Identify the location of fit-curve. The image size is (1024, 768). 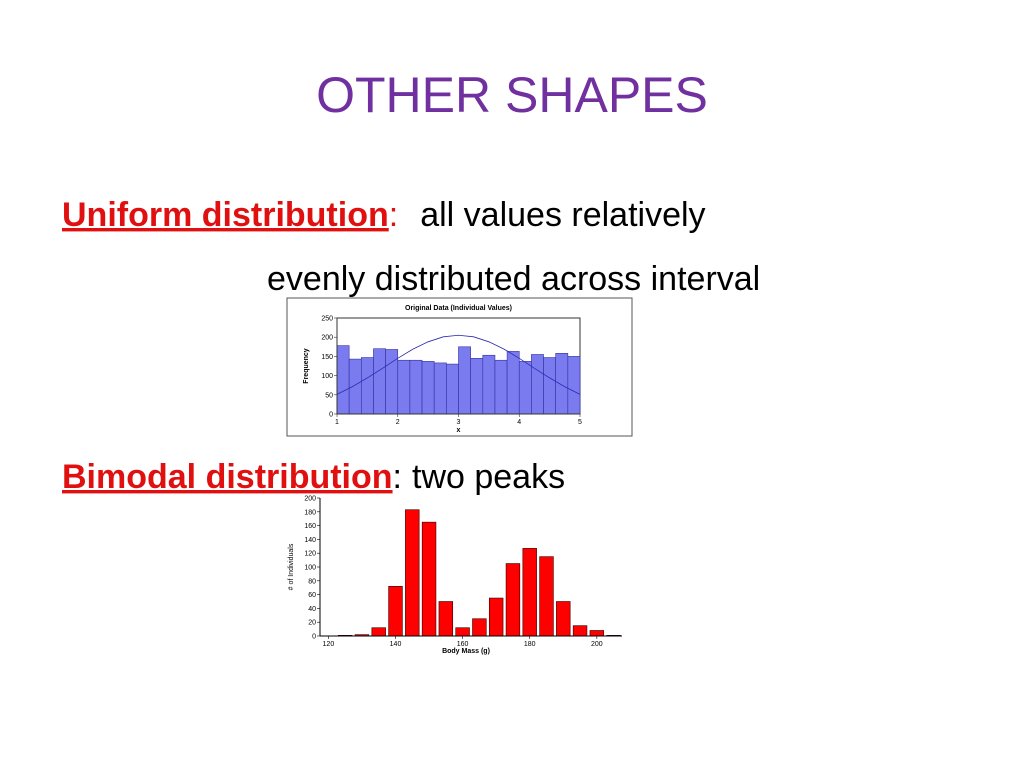
(458, 364).